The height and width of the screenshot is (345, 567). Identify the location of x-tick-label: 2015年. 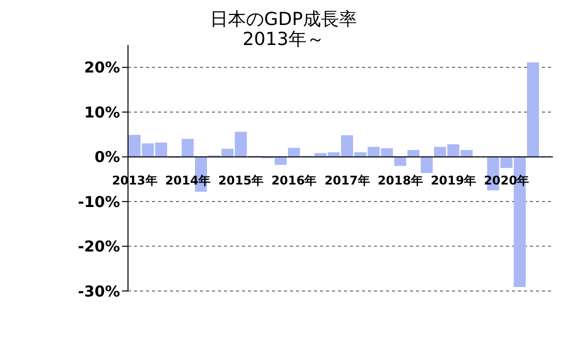
(241, 180).